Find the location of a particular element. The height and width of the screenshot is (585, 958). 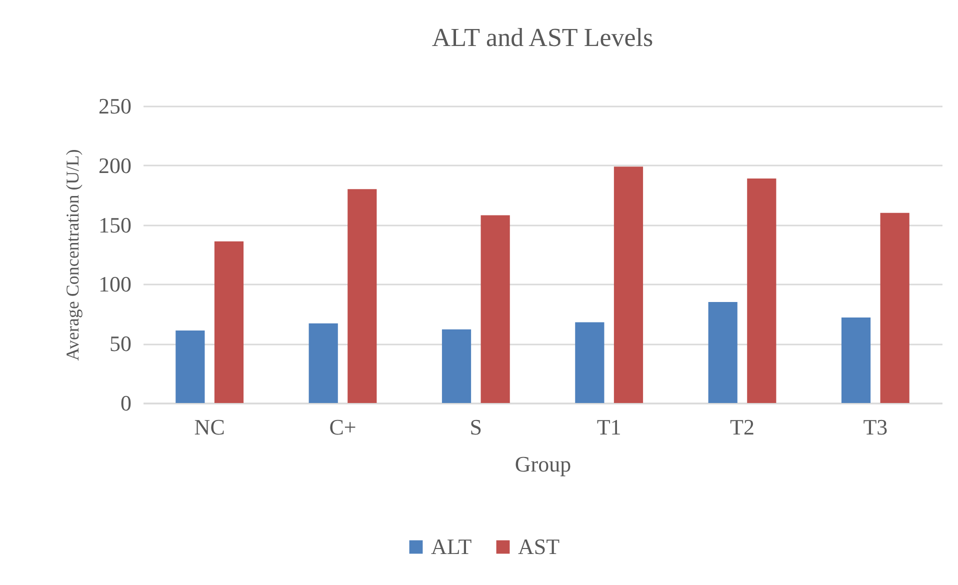

x-tick-label: C+ is located at coordinates (342, 427).